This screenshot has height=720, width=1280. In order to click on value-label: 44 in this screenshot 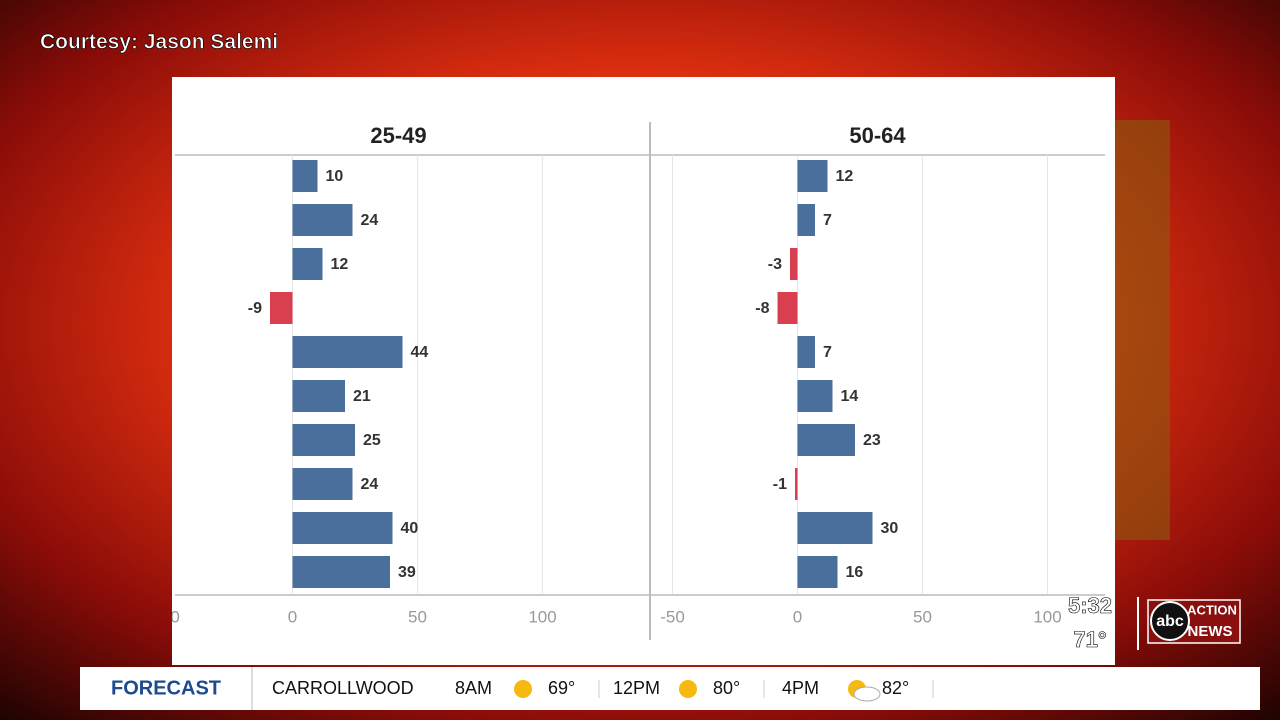, I will do `click(420, 352)`.